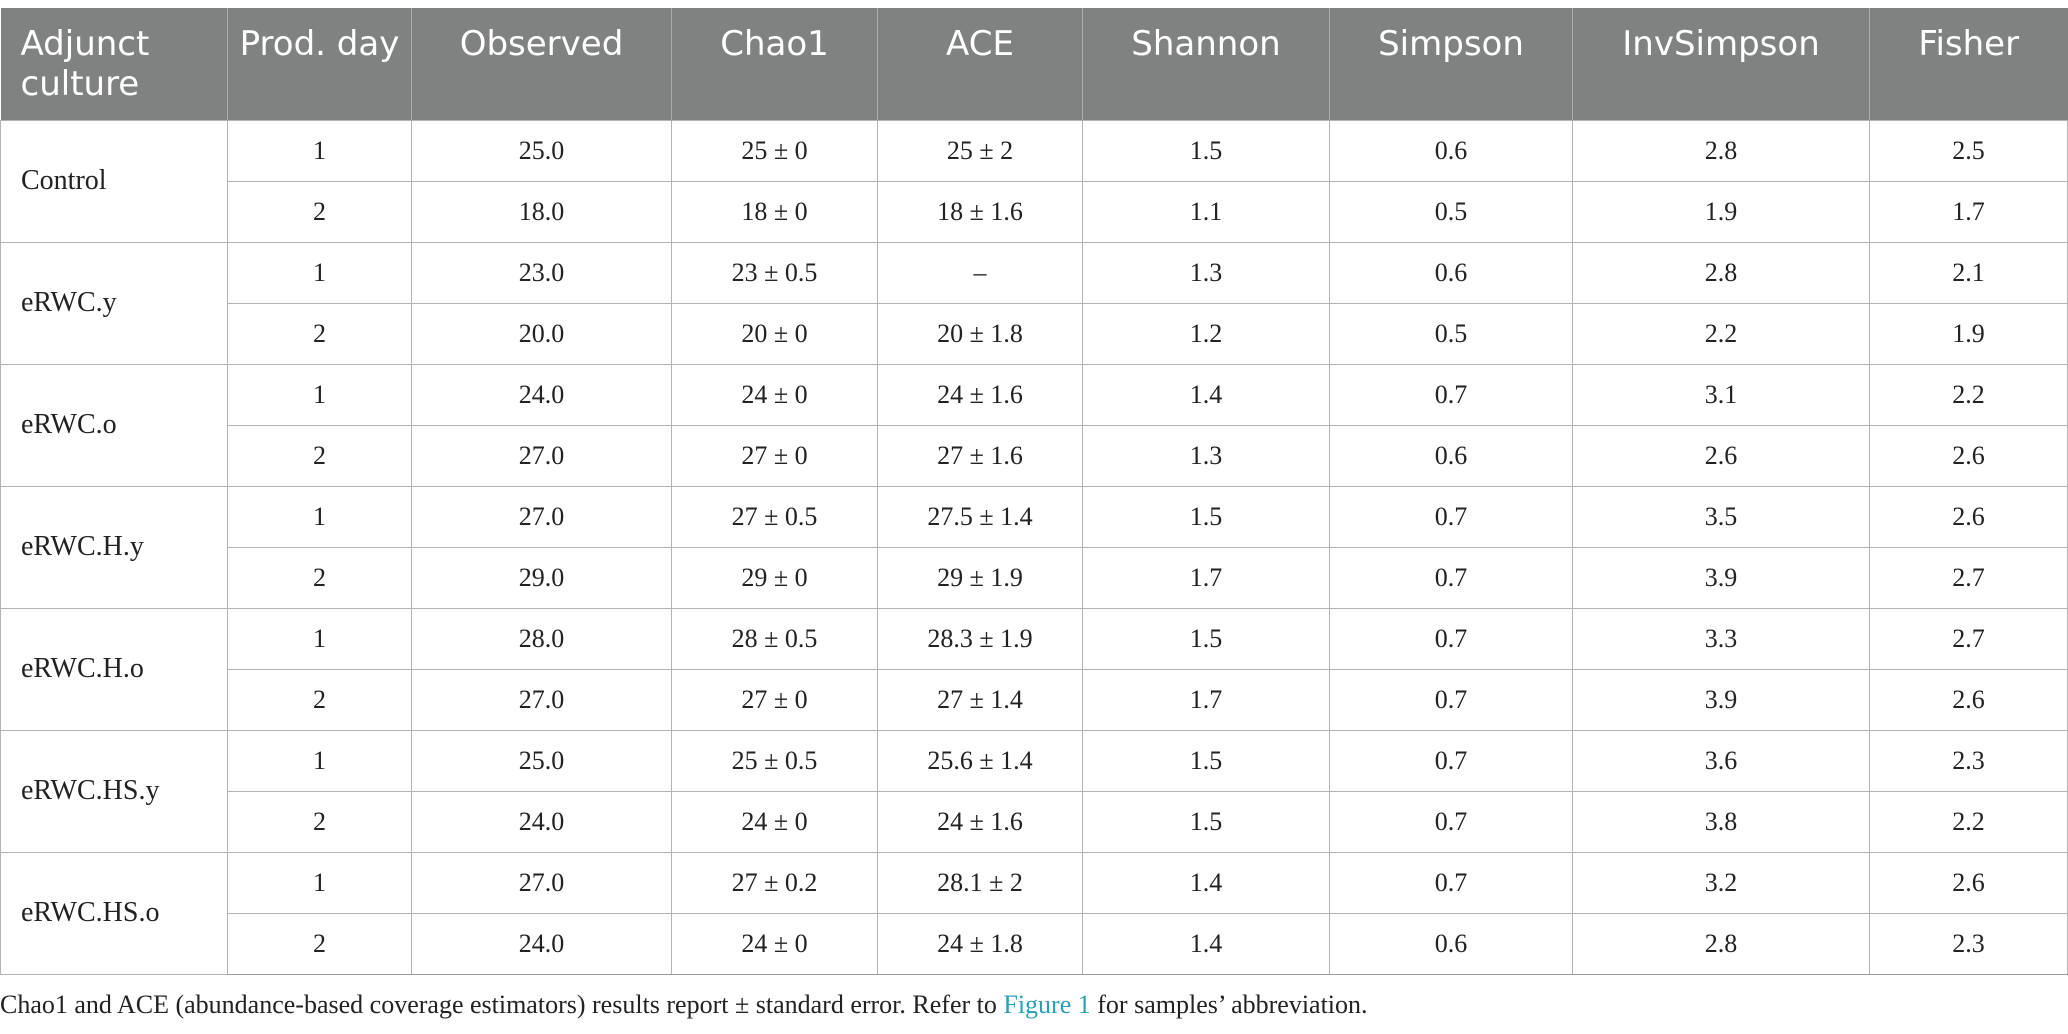  Describe the element at coordinates (1968, 333) in the screenshot. I see `fisher-cell: 1.9` at that location.